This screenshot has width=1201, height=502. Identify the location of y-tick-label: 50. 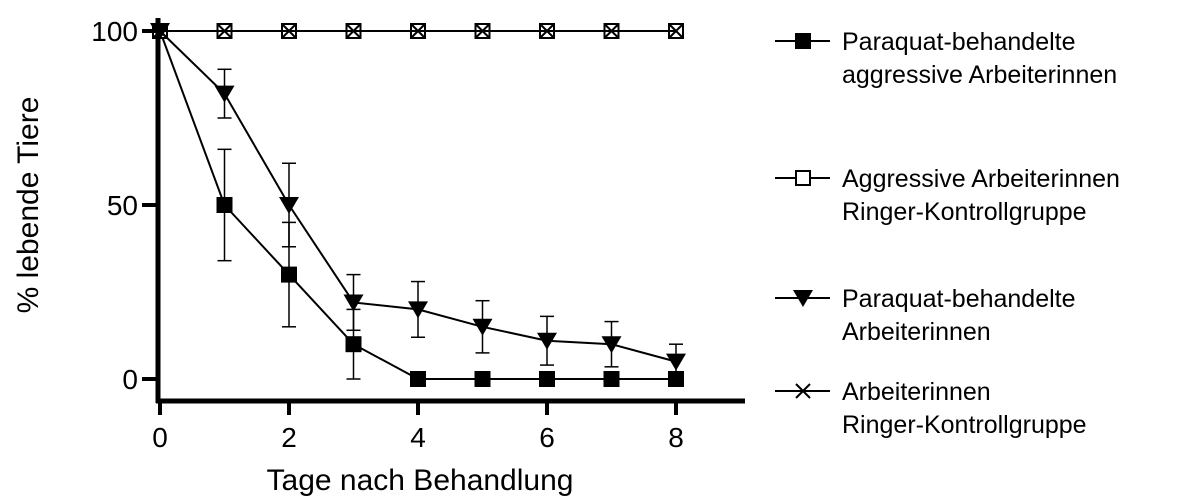
(122, 205).